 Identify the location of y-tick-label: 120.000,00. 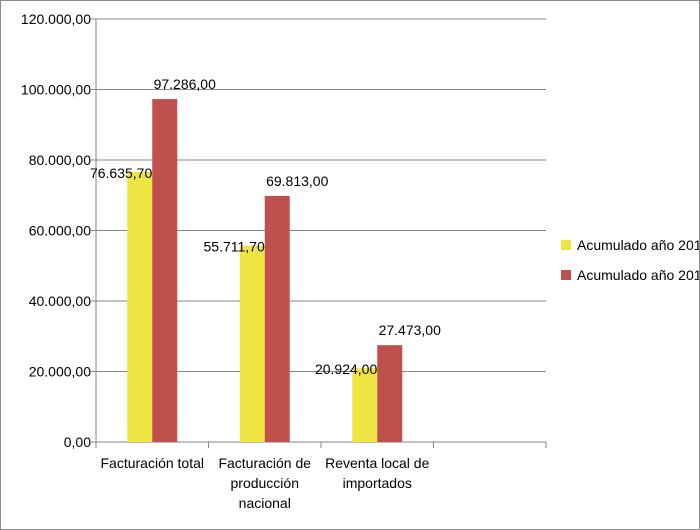
(56, 19).